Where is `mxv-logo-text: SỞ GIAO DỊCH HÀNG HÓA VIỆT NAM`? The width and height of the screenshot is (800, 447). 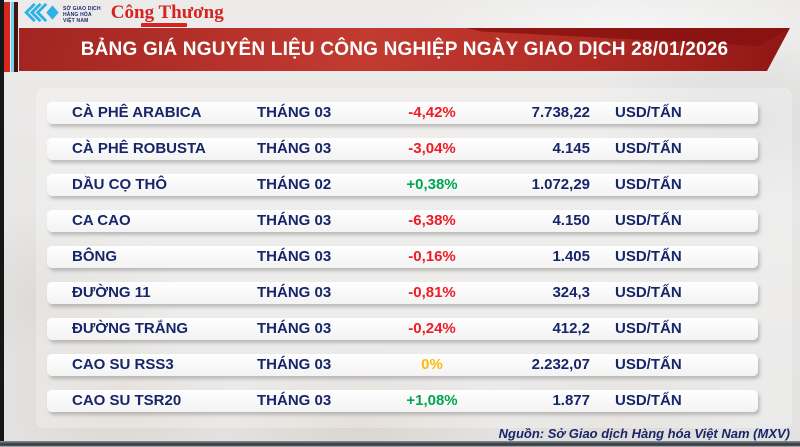
mxv-logo-text: SỞ GIAO DỊCH HÀNG HÓA VIỆT NAM is located at coordinates (82, 15).